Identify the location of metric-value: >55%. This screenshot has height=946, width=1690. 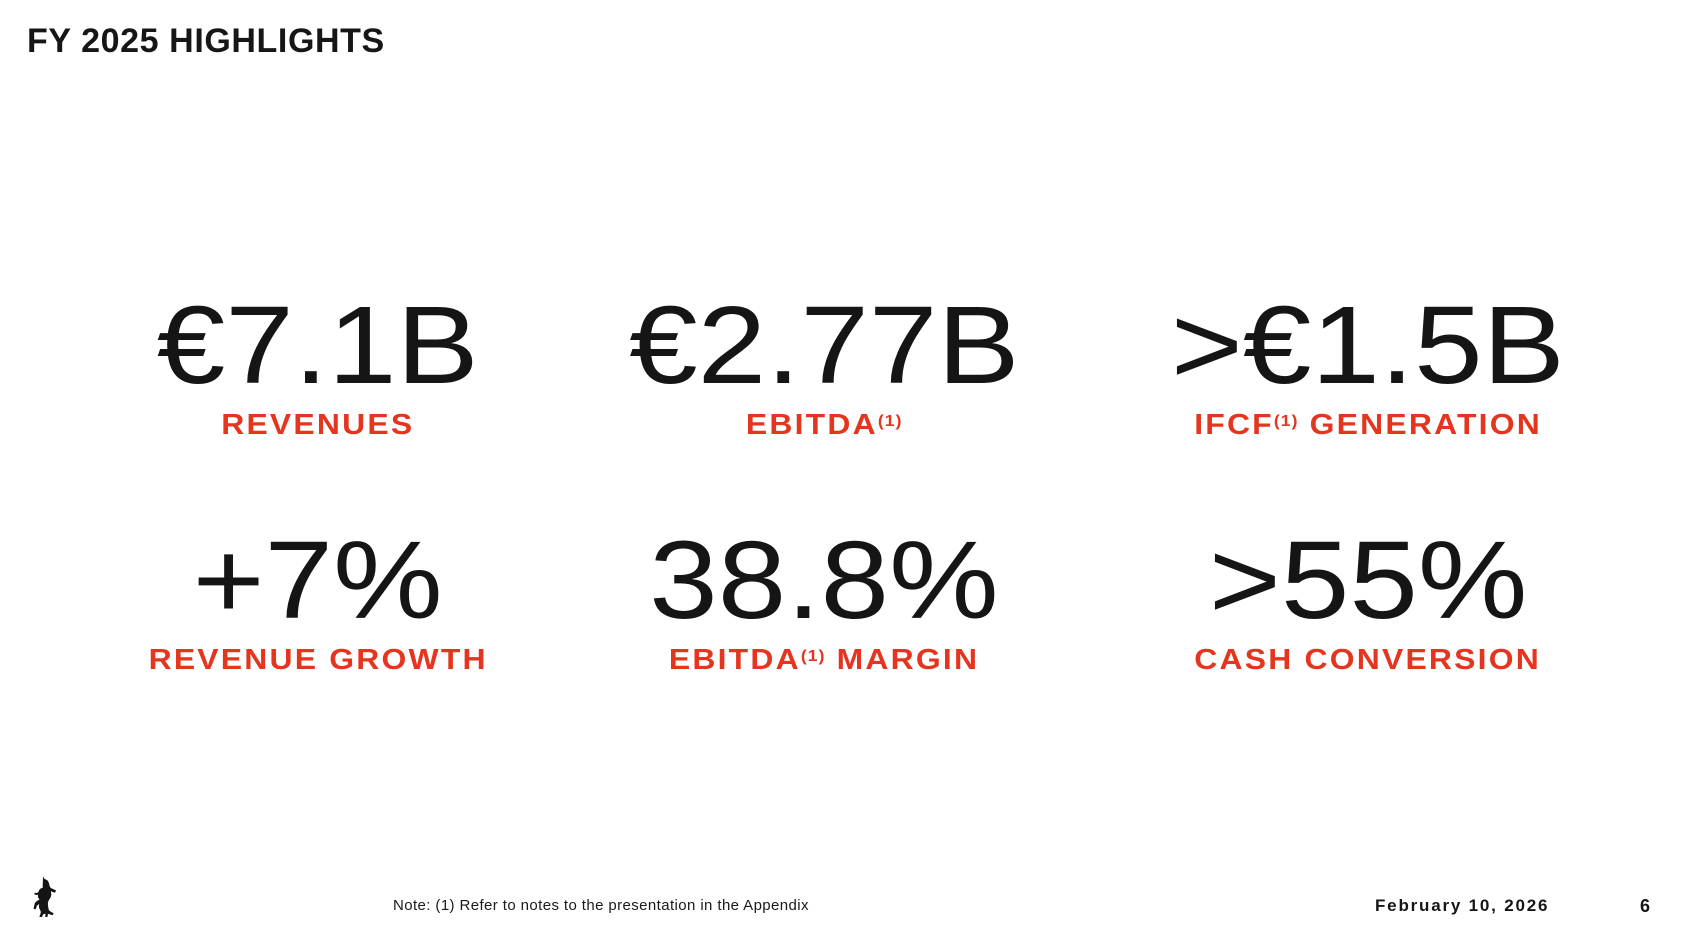
(1368, 580).